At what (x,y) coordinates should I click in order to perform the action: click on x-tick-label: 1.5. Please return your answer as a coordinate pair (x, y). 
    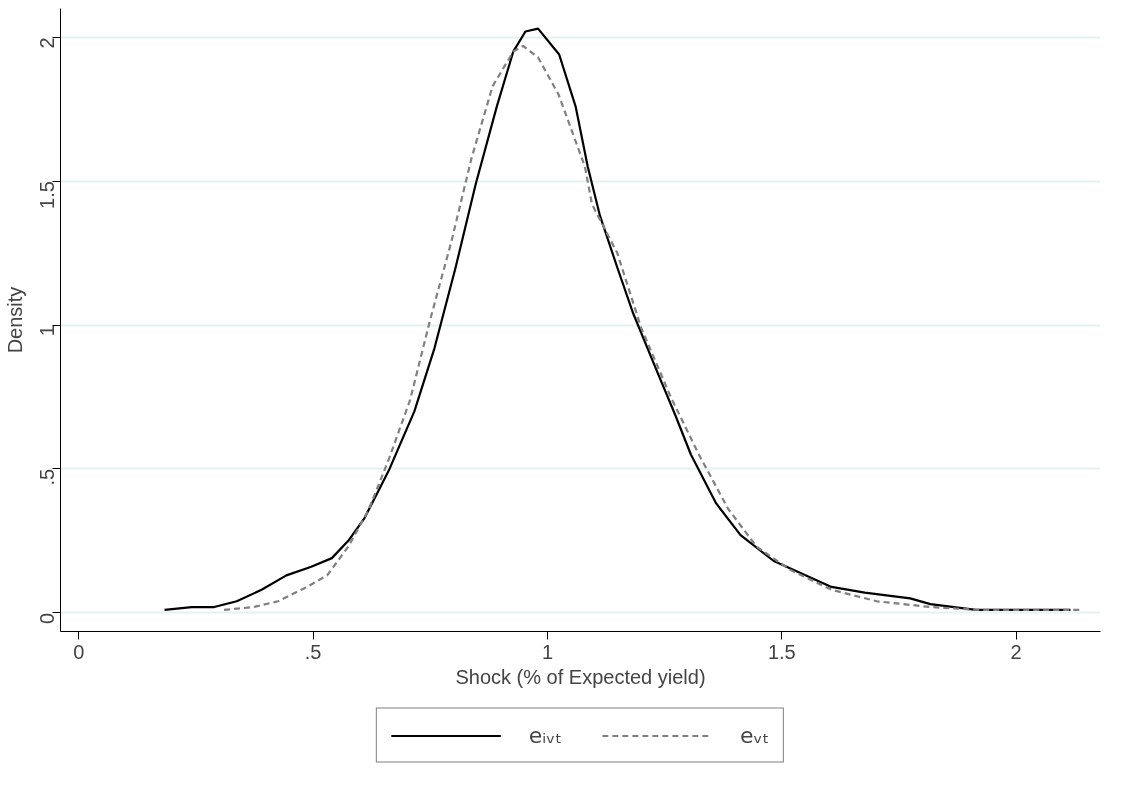
    Looking at the image, I should click on (781, 651).